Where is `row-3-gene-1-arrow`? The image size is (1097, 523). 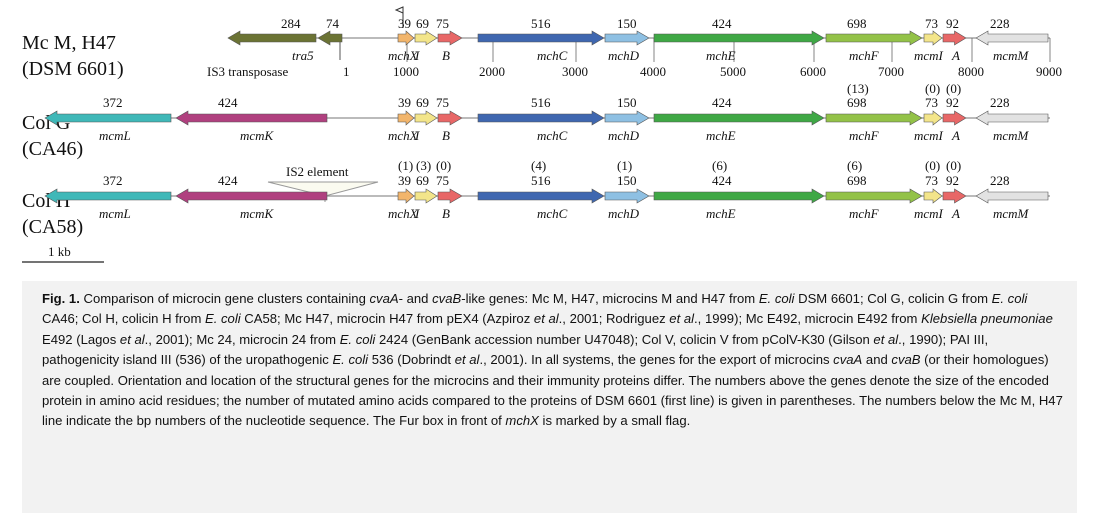 row-3-gene-1-arrow is located at coordinates (108, 196).